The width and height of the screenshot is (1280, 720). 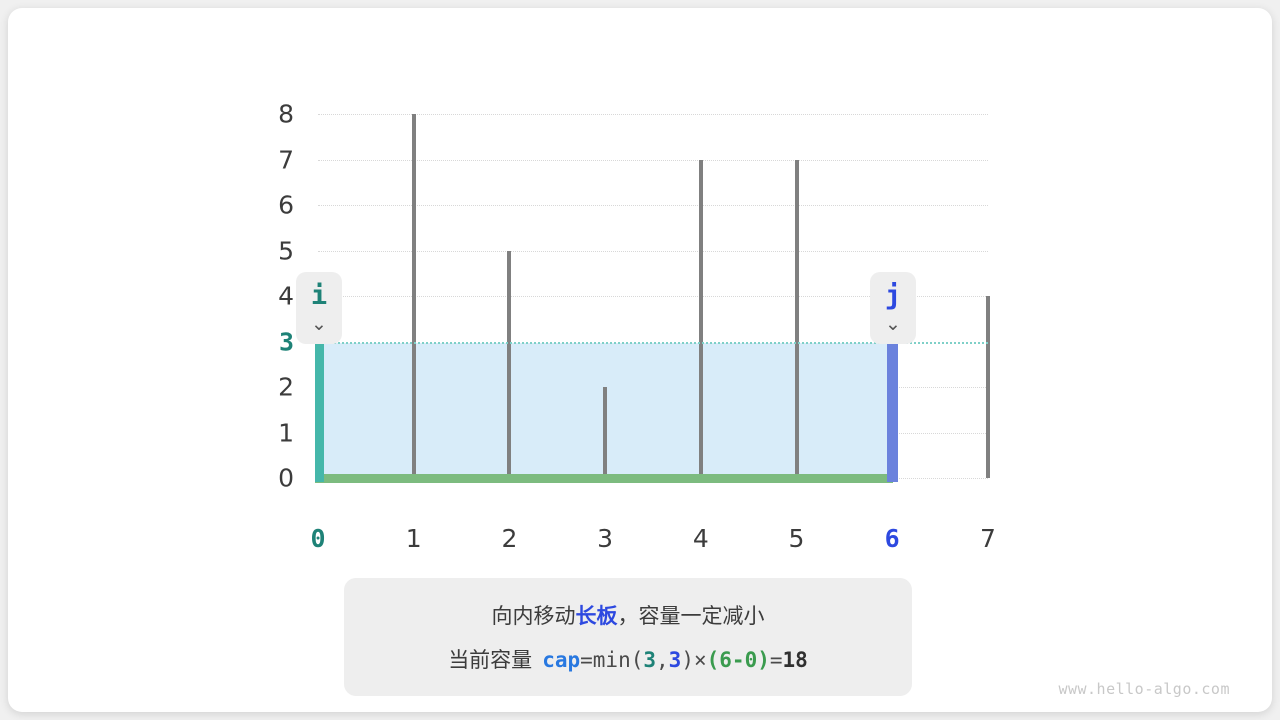 I want to click on y-tick-1: 1, so click(x=286, y=432).